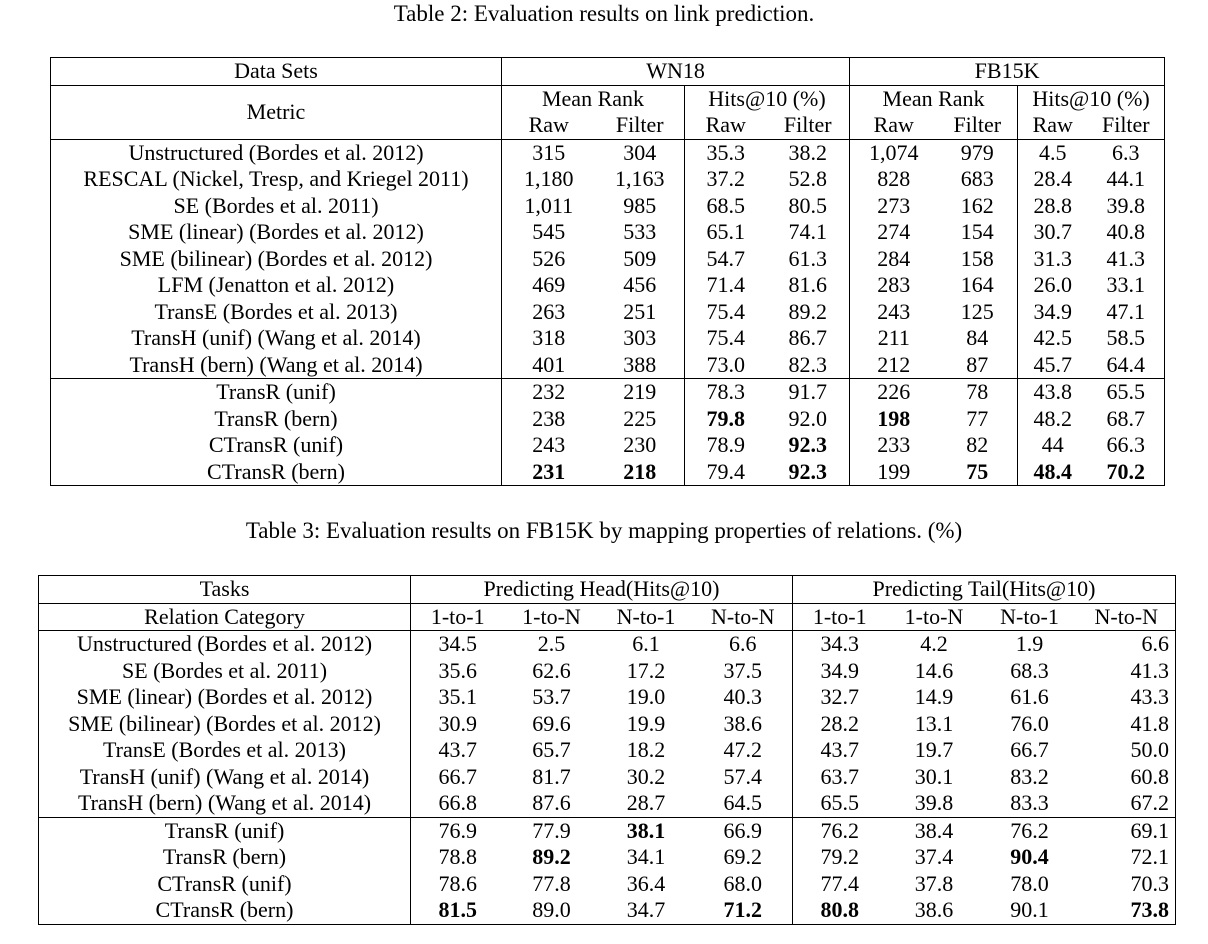 The height and width of the screenshot is (944, 1208). What do you see at coordinates (646, 696) in the screenshot?
I see `value-cell: 19.0` at bounding box center [646, 696].